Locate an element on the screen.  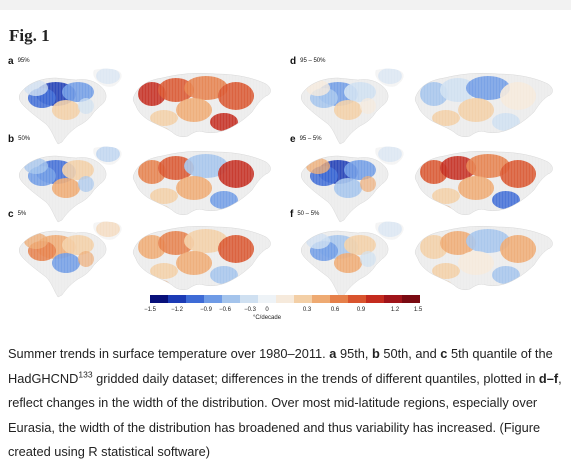
legend-tick: 0.6 is located at coordinates (335, 310).